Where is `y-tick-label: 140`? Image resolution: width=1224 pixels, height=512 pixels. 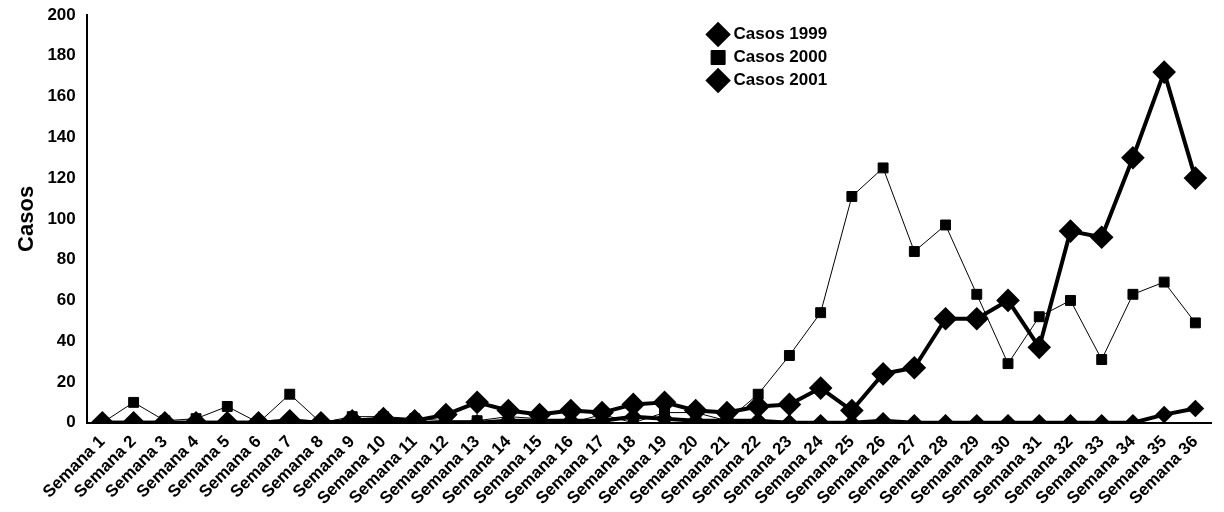
y-tick-label: 140 is located at coordinates (61, 137).